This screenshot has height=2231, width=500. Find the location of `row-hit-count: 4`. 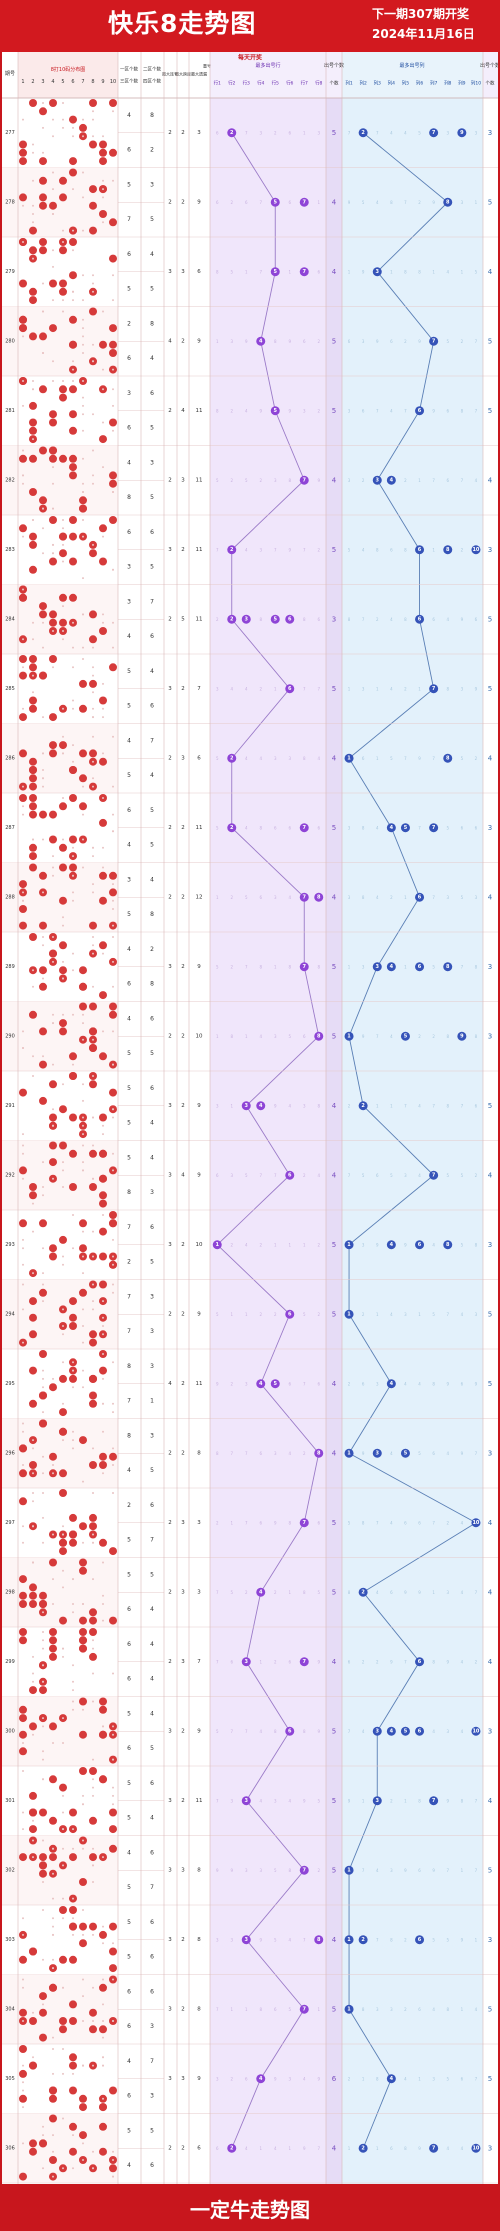

row-hit-count: 4 is located at coordinates (334, 1662).